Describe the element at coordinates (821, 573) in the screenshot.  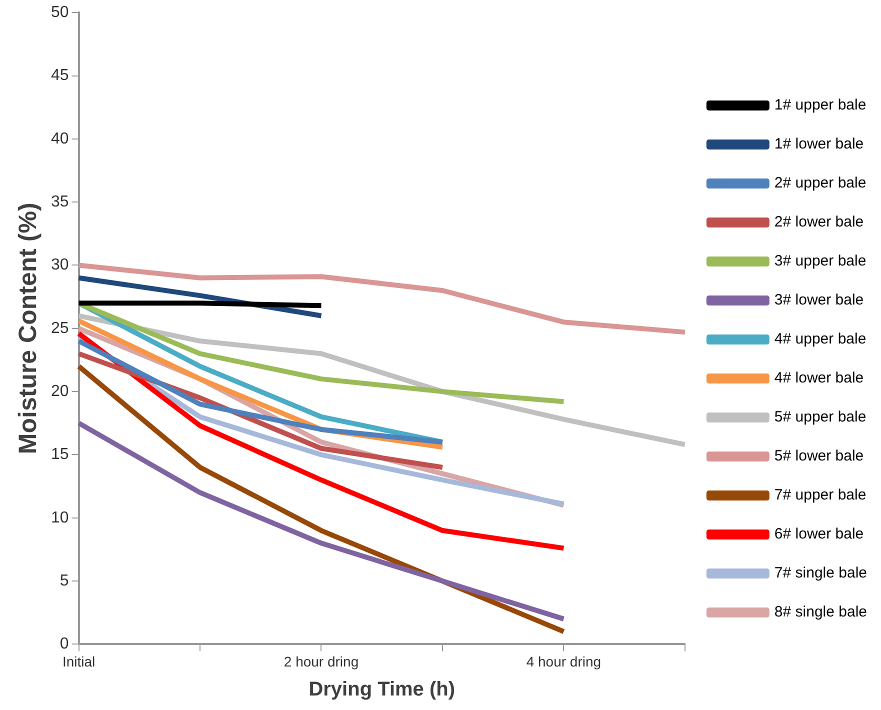
I see `legend-label: 7# single bale` at that location.